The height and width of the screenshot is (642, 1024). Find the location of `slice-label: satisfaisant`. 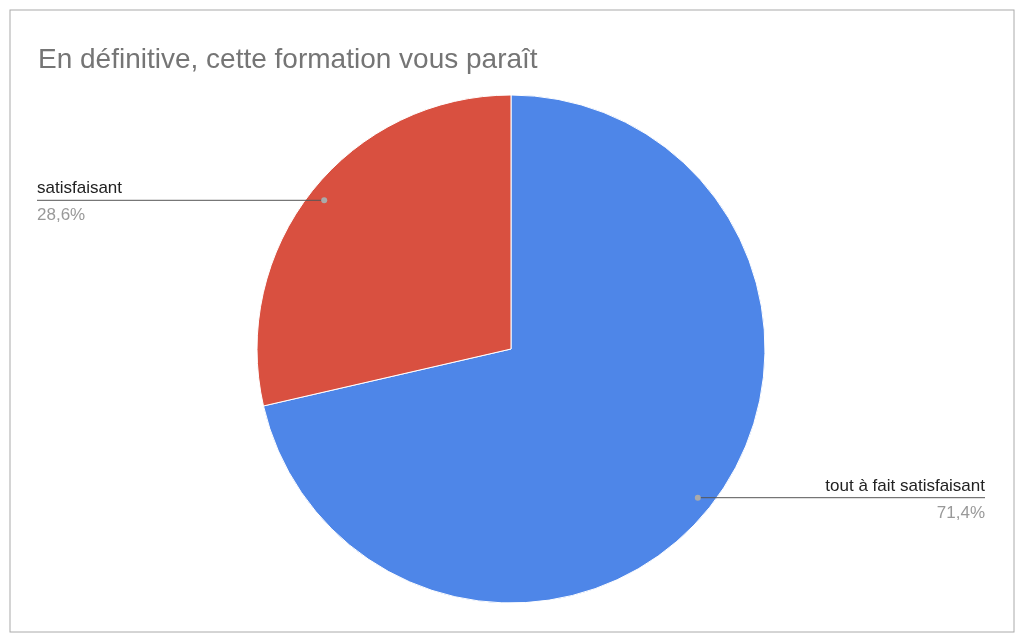

slice-label: satisfaisant is located at coordinates (80, 188).